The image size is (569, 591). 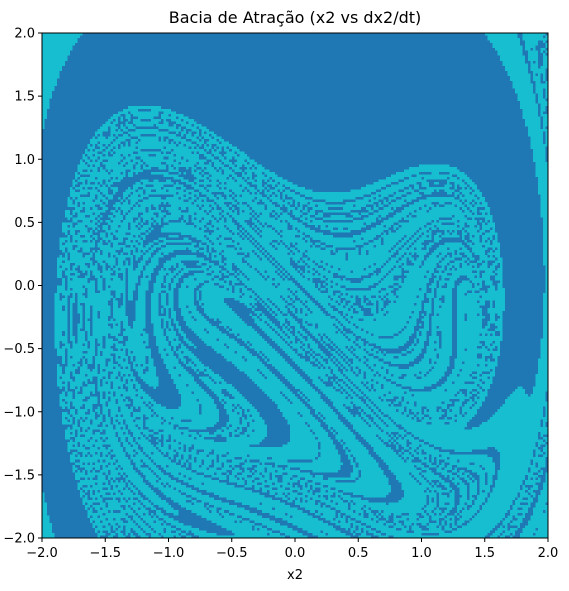 I want to click on x-axis-label: x2, so click(x=295, y=575).